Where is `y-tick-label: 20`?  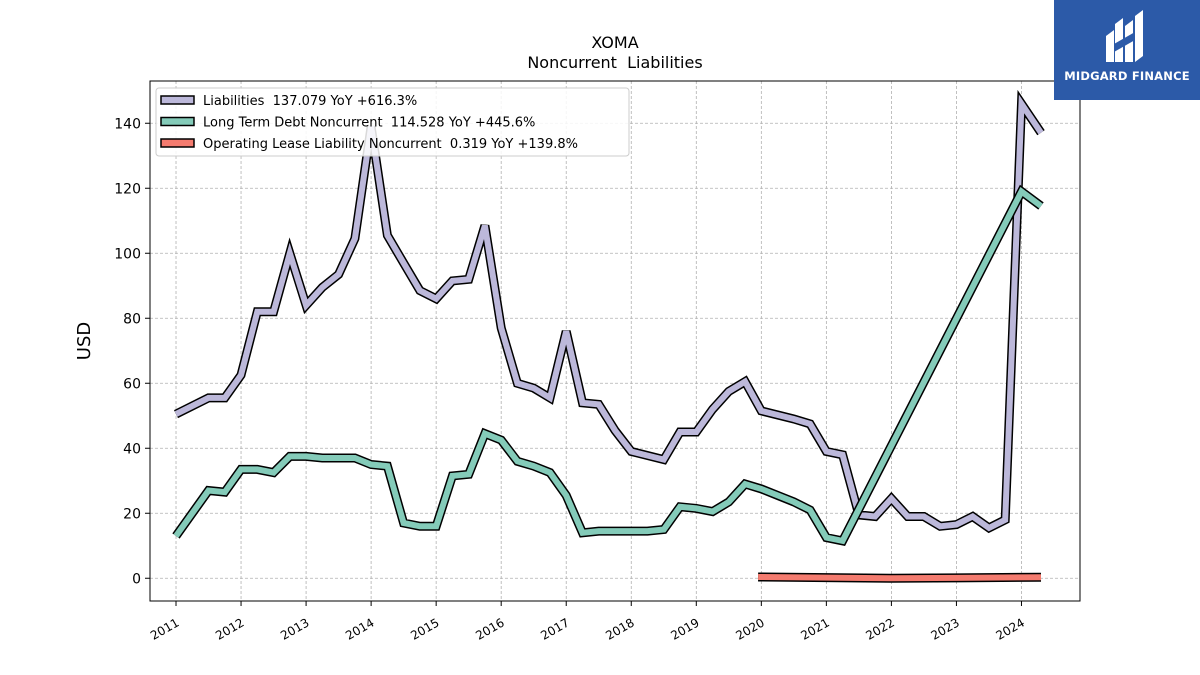
y-tick-label: 20 is located at coordinates (132, 514).